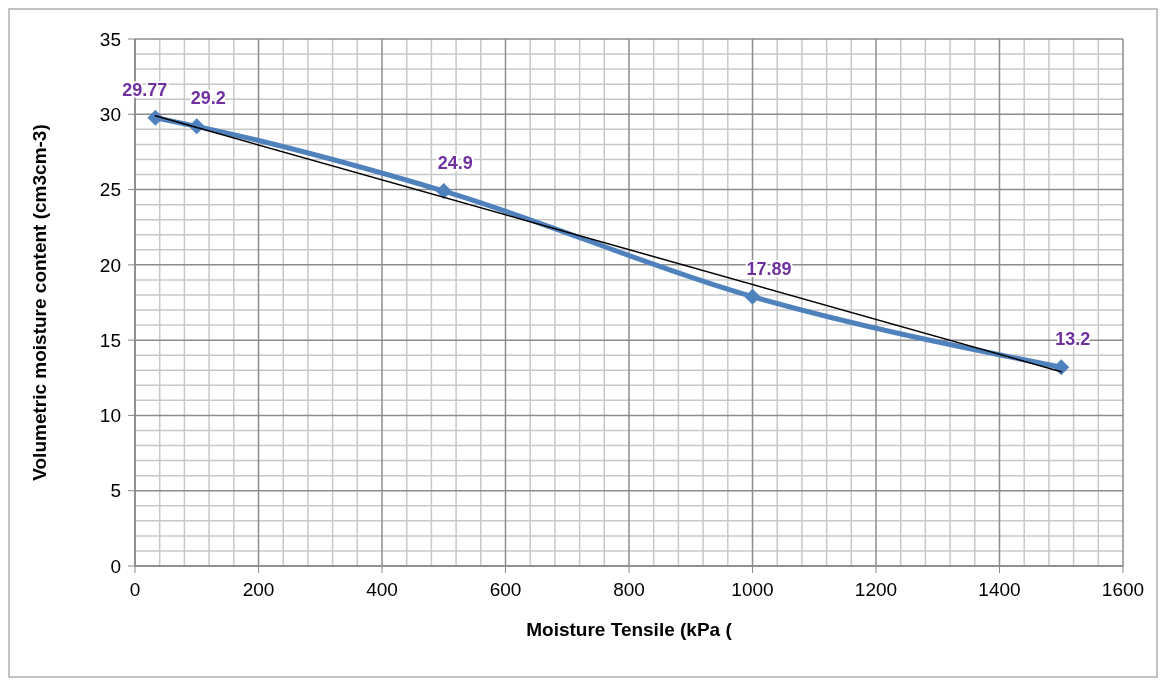 This screenshot has width=1166, height=685. Describe the element at coordinates (135, 589) in the screenshot. I see `x-tick-label: 0` at that location.